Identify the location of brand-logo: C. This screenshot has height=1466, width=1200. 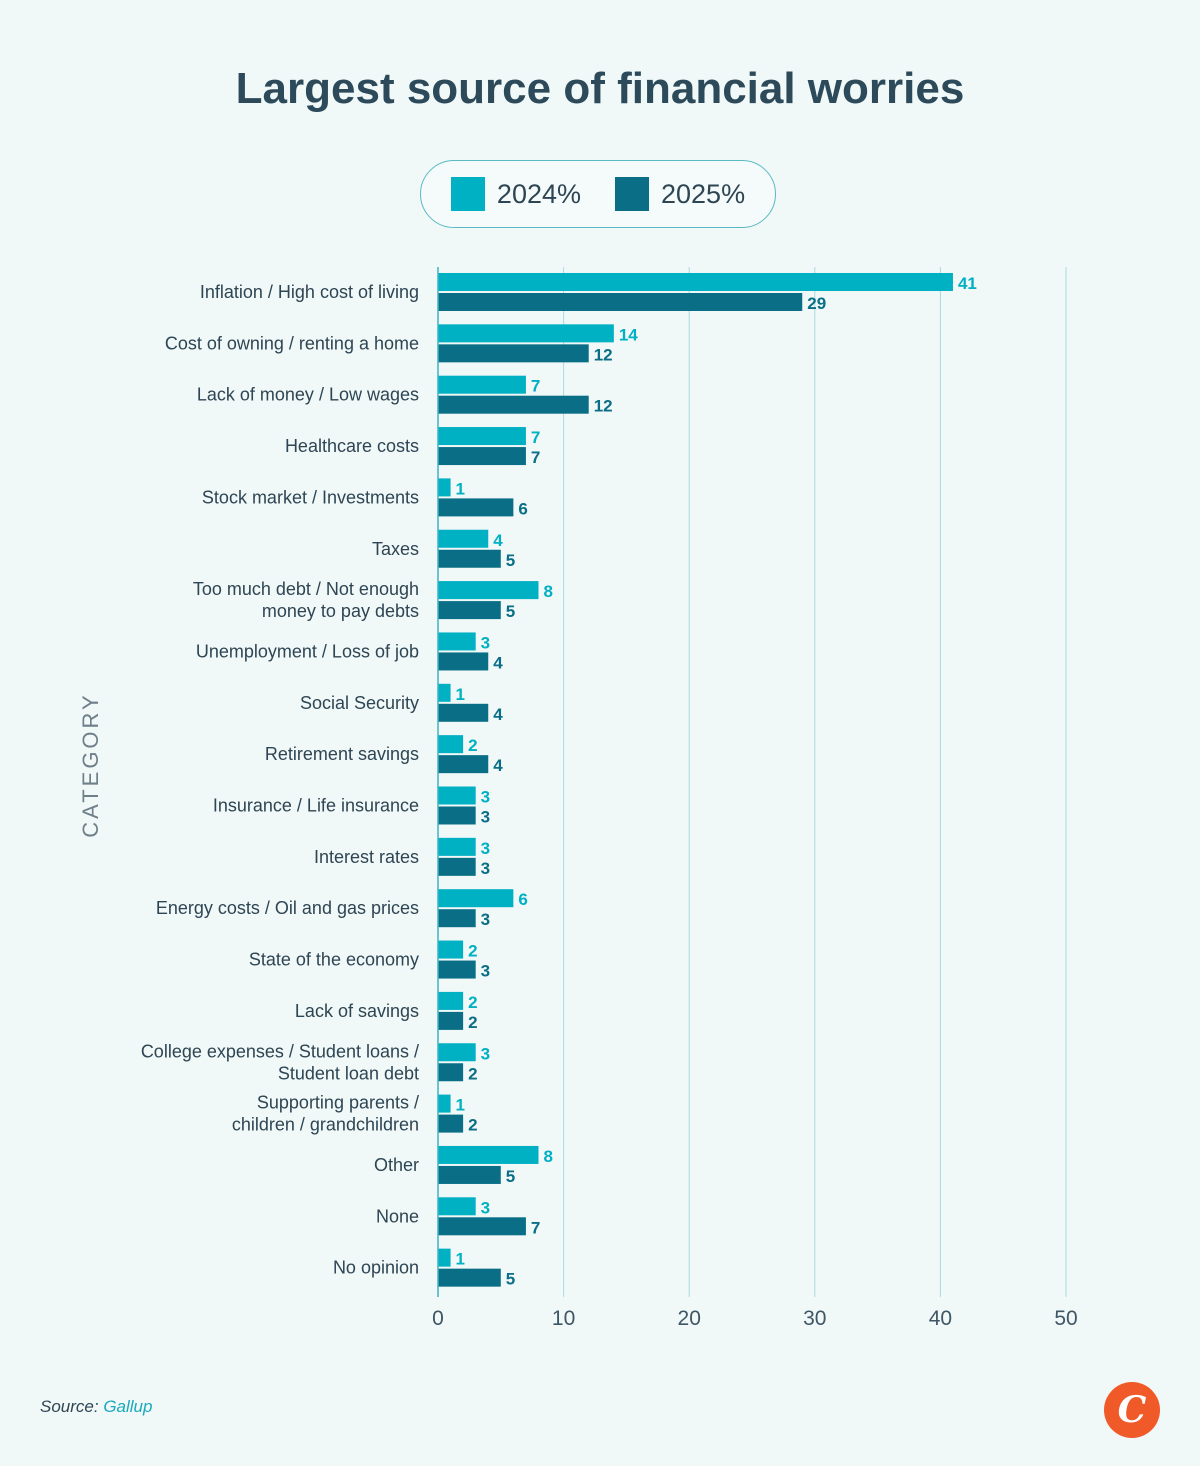
(1132, 1410).